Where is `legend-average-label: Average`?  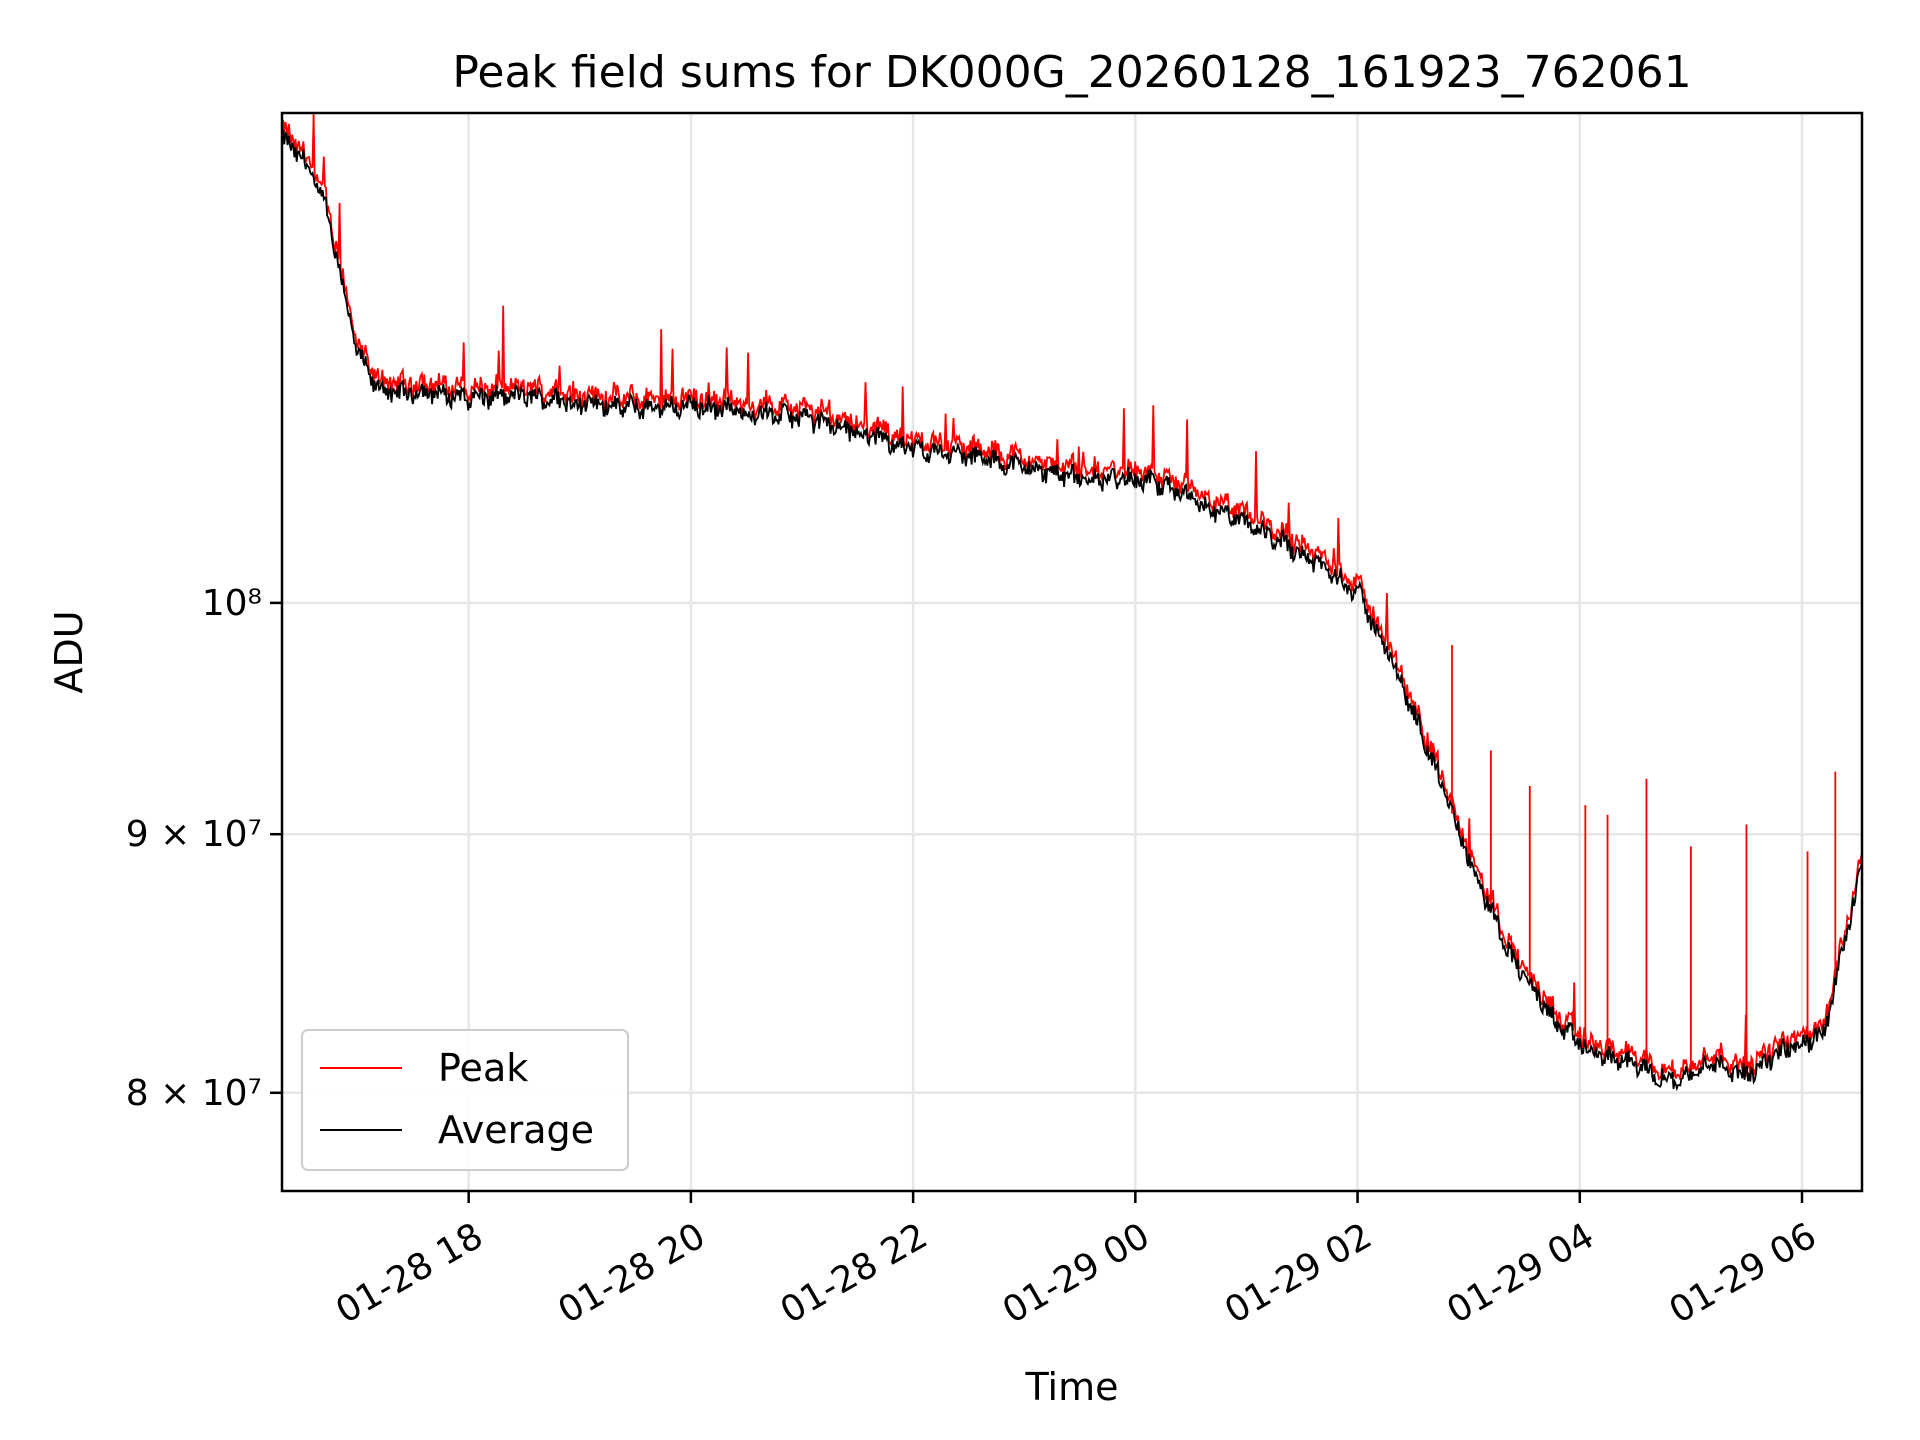
legend-average-label: Average is located at coordinates (516, 1130).